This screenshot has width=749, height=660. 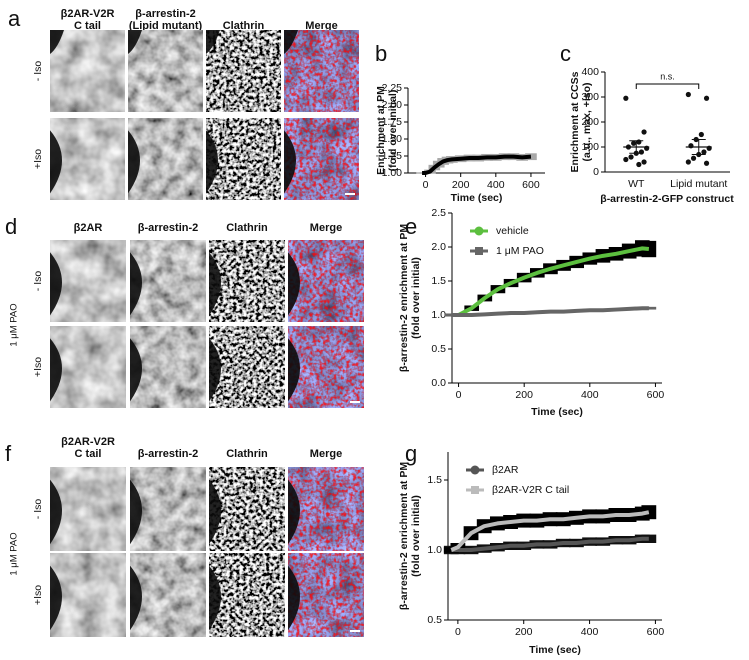 I want to click on column-header: β2AR-V2R, so click(x=88, y=442).